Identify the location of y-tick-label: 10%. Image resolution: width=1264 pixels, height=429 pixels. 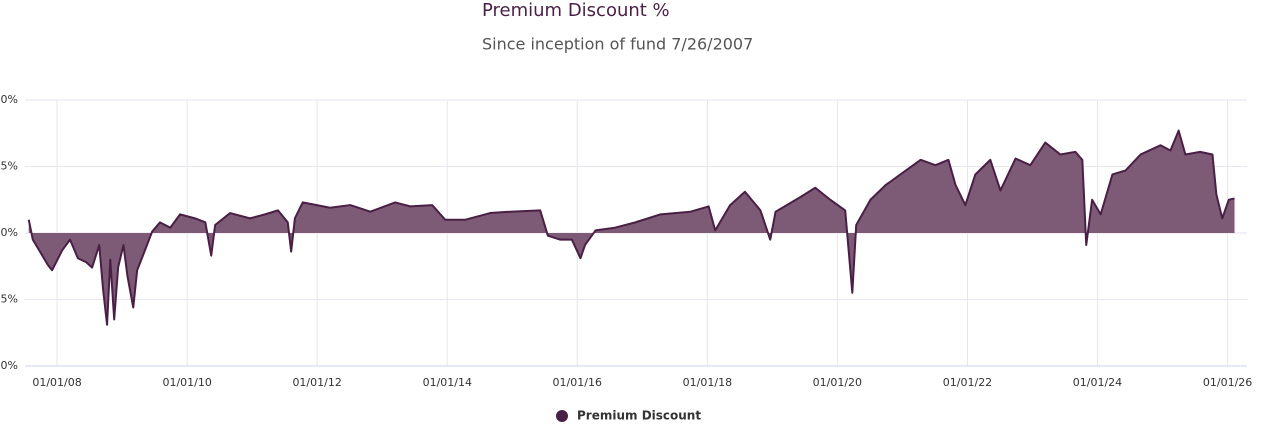
(9, 99).